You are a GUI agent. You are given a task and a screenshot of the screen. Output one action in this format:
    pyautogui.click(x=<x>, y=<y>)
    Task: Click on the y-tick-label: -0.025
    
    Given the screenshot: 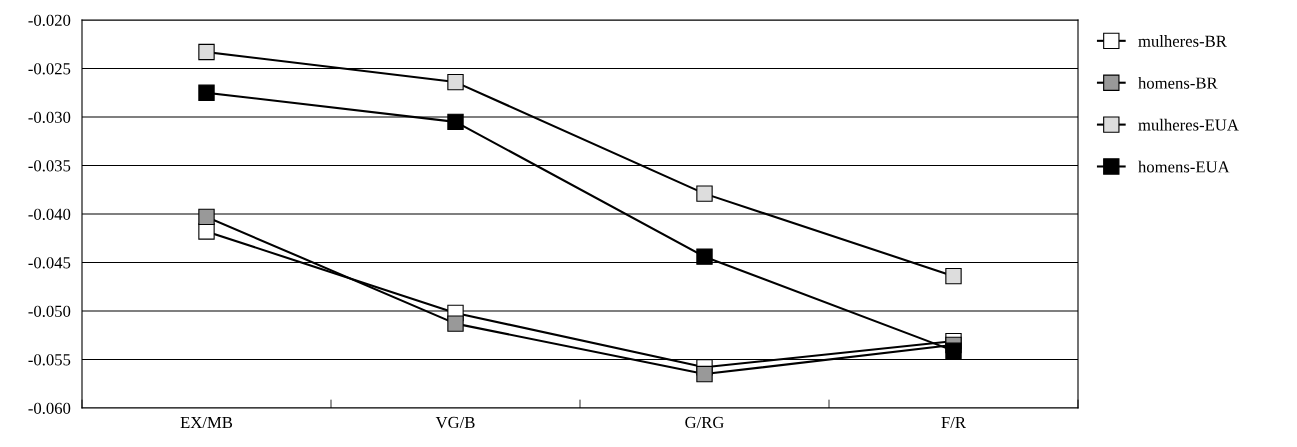 What is the action you would take?
    pyautogui.click(x=49, y=69)
    